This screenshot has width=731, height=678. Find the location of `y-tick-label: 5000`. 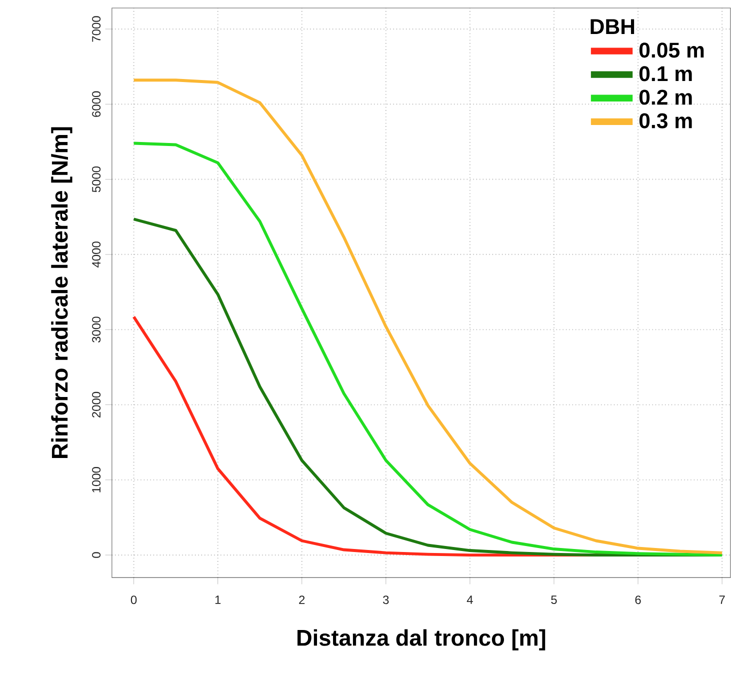

y-tick-label: 5000 is located at coordinates (96, 179).